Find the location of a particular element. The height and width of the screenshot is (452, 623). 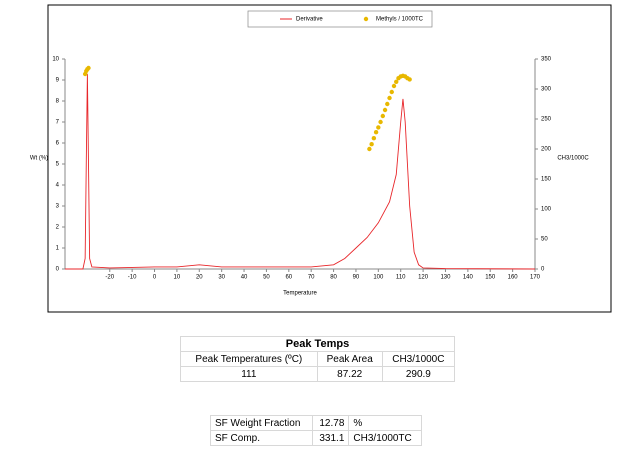

table-cell: % is located at coordinates (385, 423).